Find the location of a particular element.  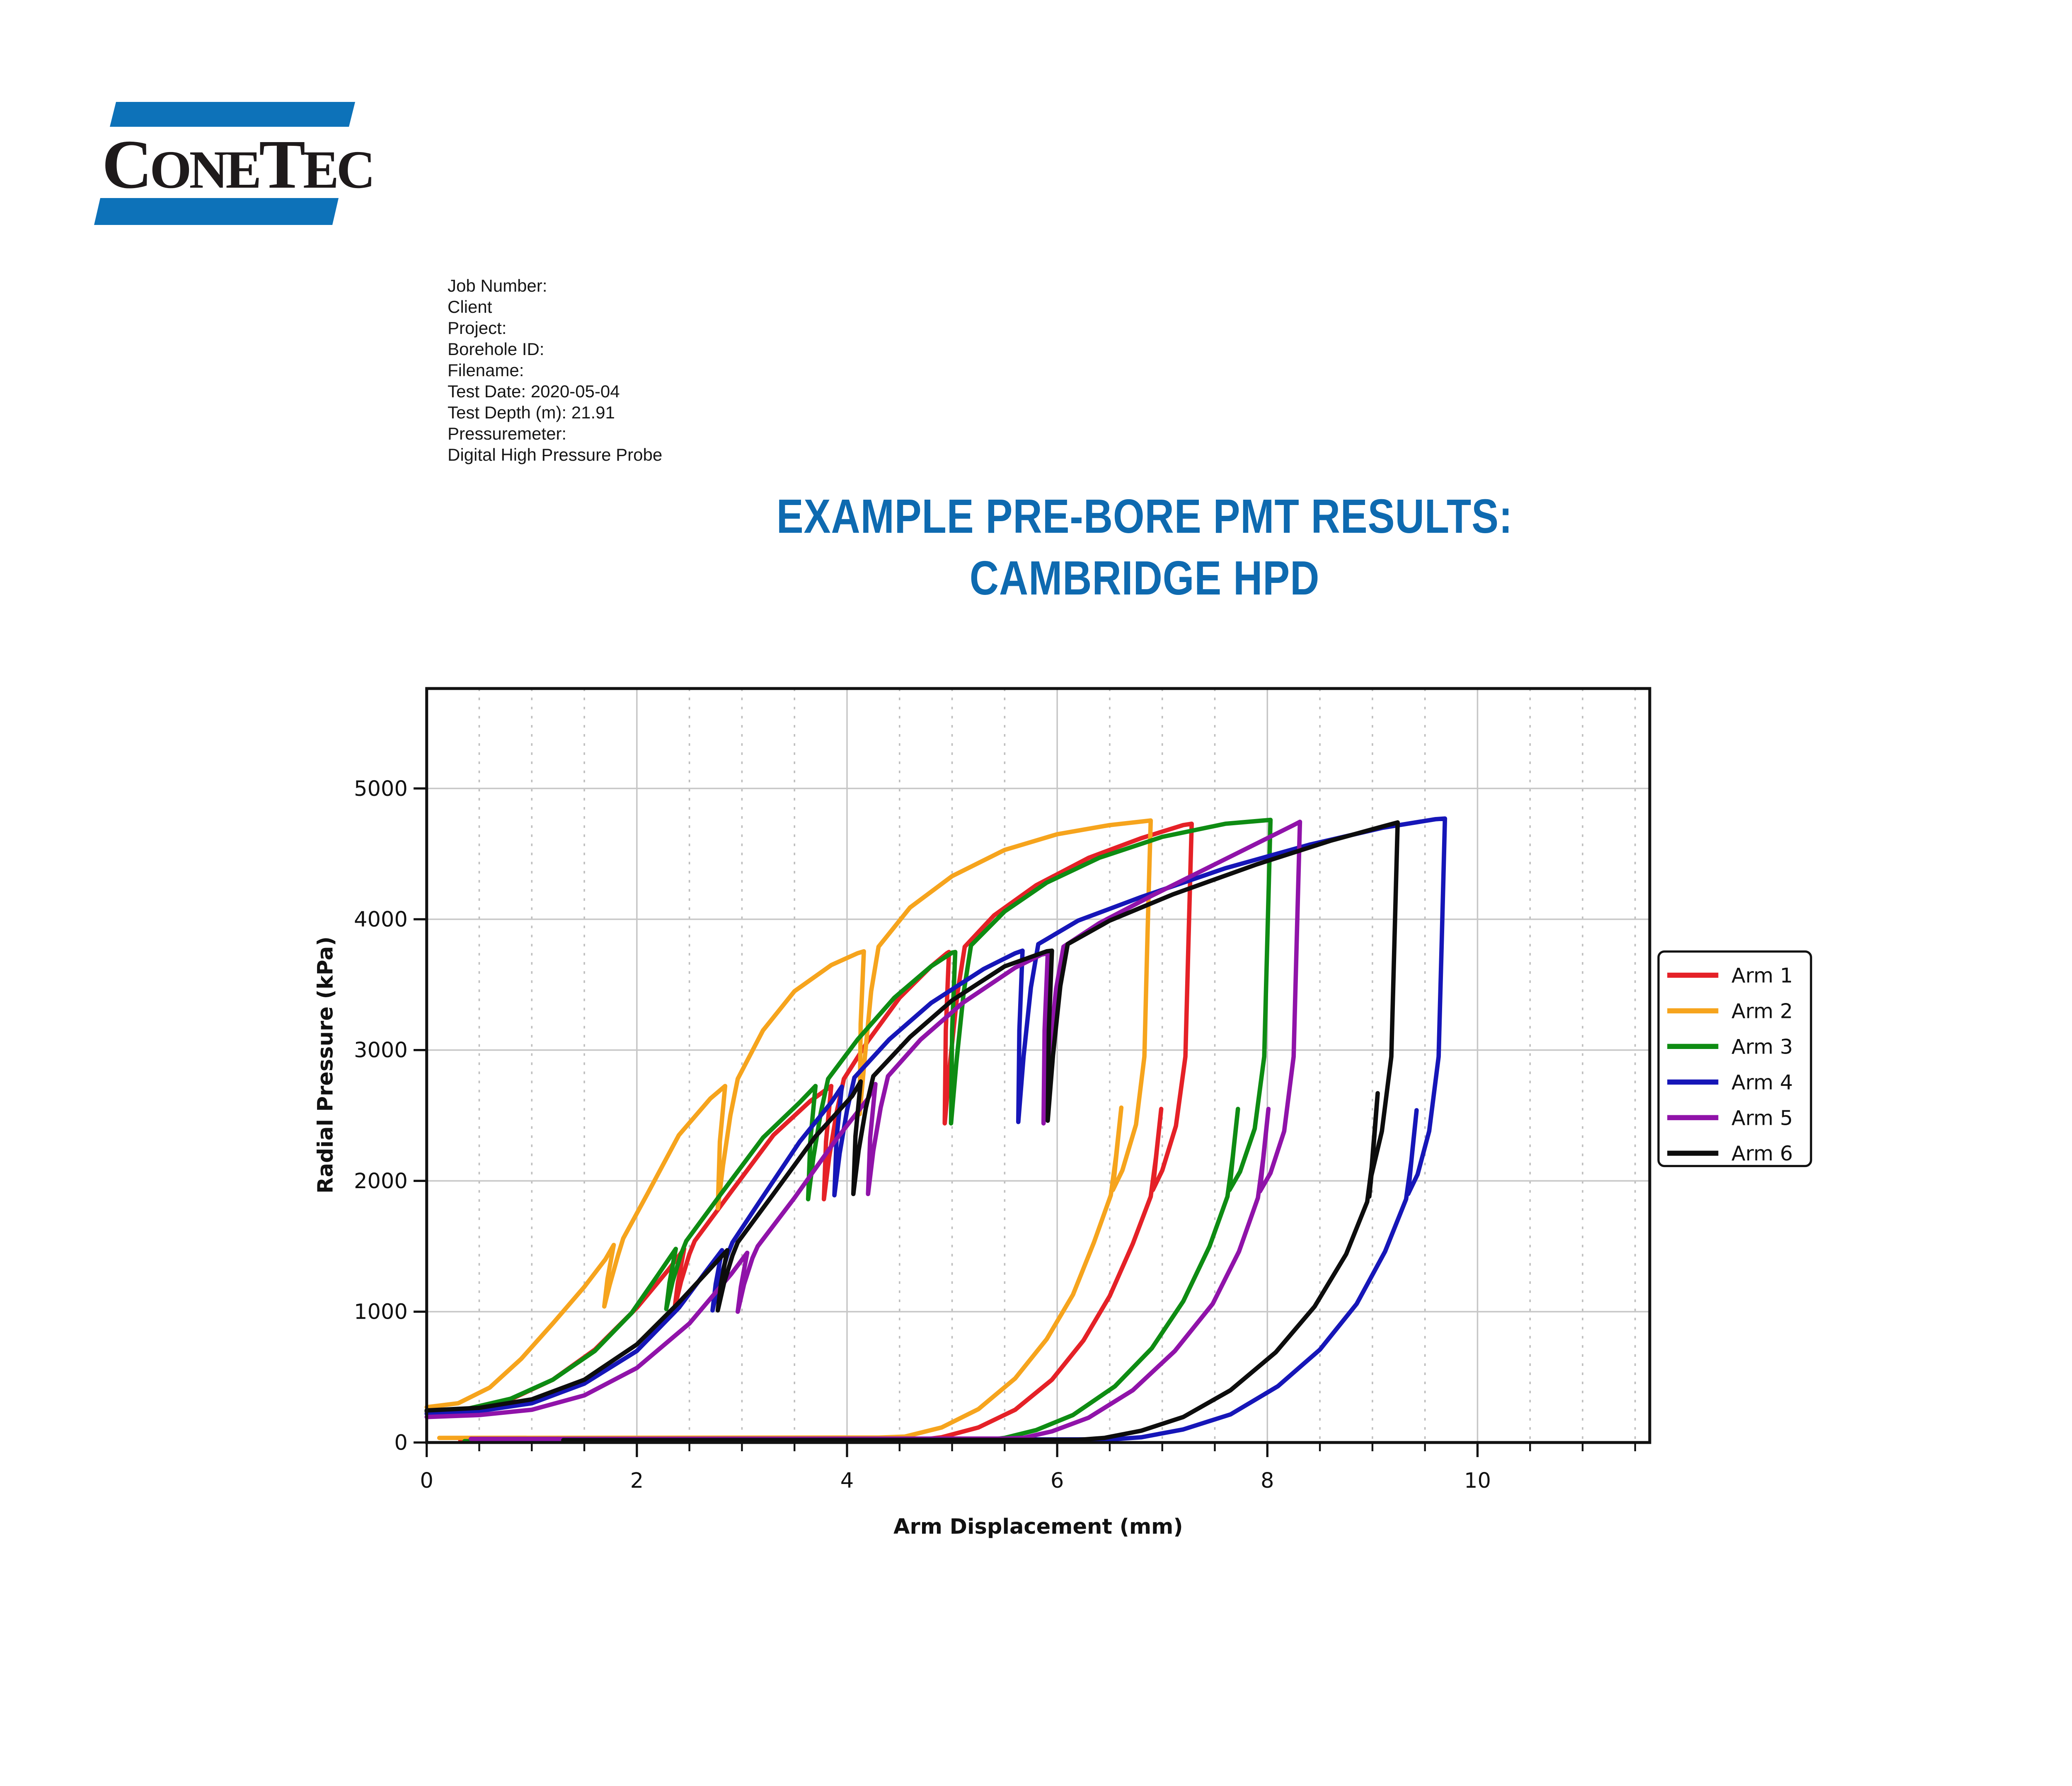

x-axis-label: Arm Displacement (mm) is located at coordinates (1038, 1527).